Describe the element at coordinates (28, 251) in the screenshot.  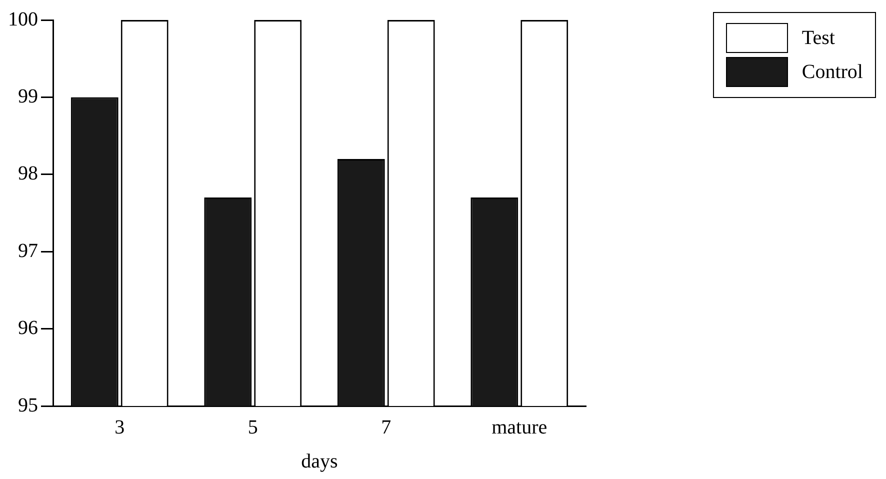
I see `y-tick-label: 97` at that location.